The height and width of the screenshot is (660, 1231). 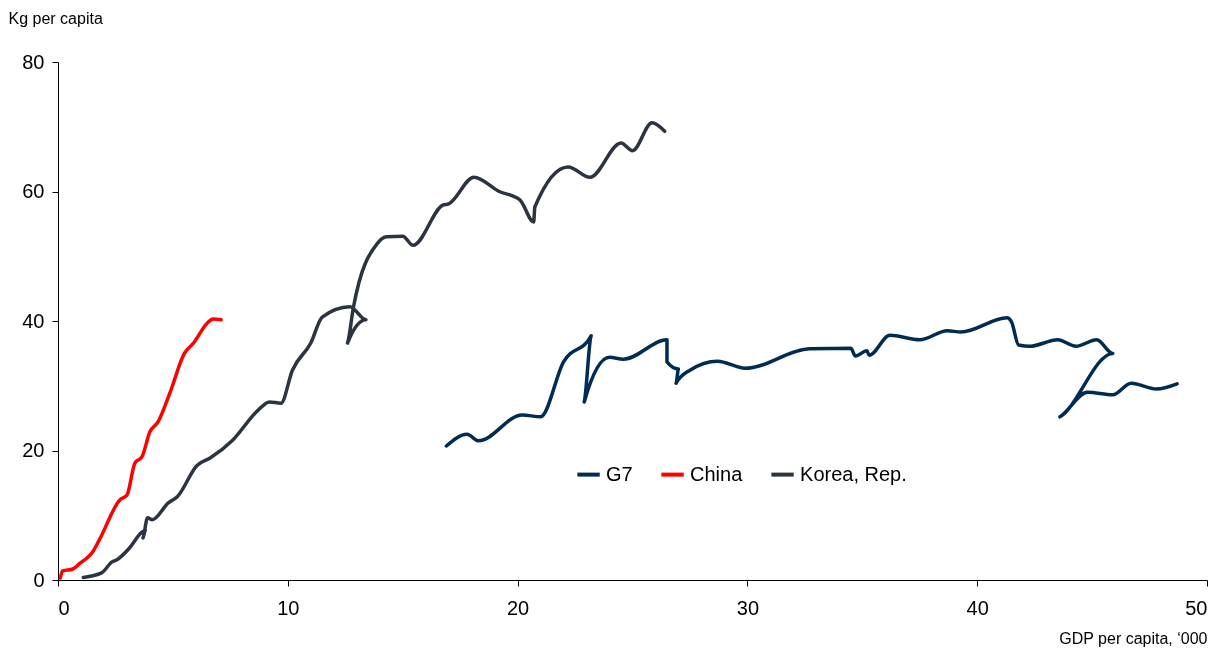 What do you see at coordinates (33, 450) in the screenshot?
I see `y-tick-label: 20` at bounding box center [33, 450].